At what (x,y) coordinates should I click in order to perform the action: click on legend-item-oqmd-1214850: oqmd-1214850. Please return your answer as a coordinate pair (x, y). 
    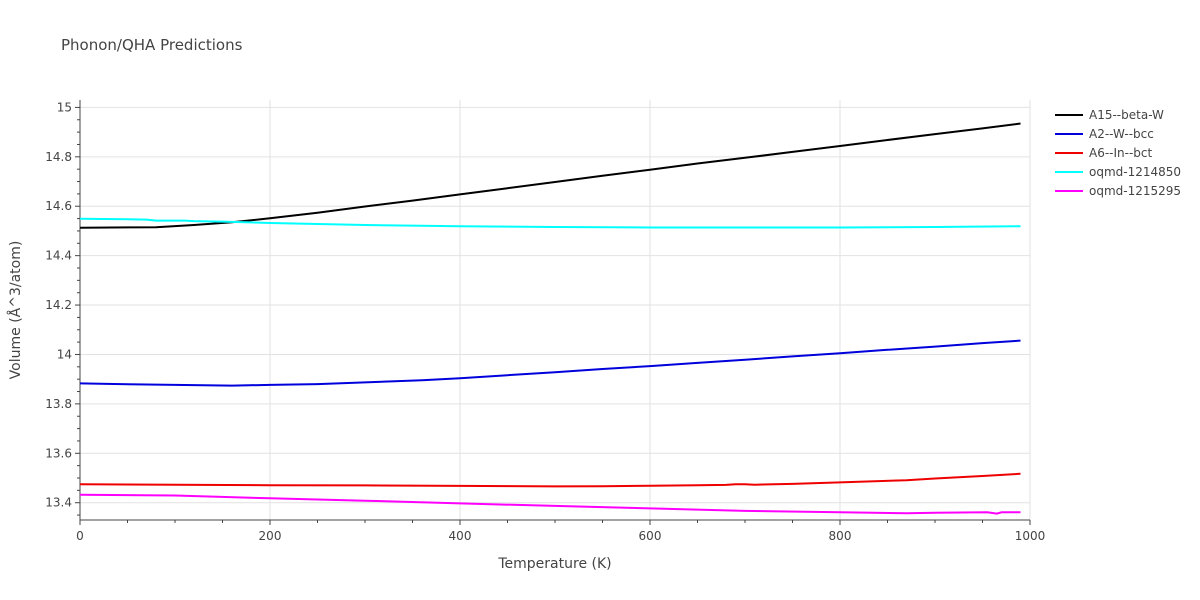
    Looking at the image, I should click on (1118, 172).